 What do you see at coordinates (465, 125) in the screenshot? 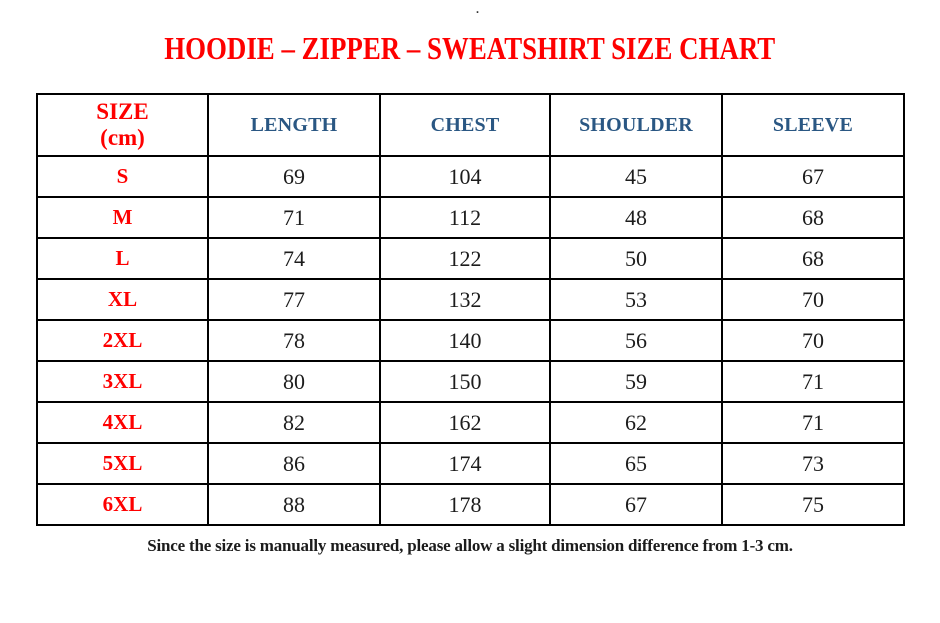
I see `column-header-chest: CHEST` at bounding box center [465, 125].